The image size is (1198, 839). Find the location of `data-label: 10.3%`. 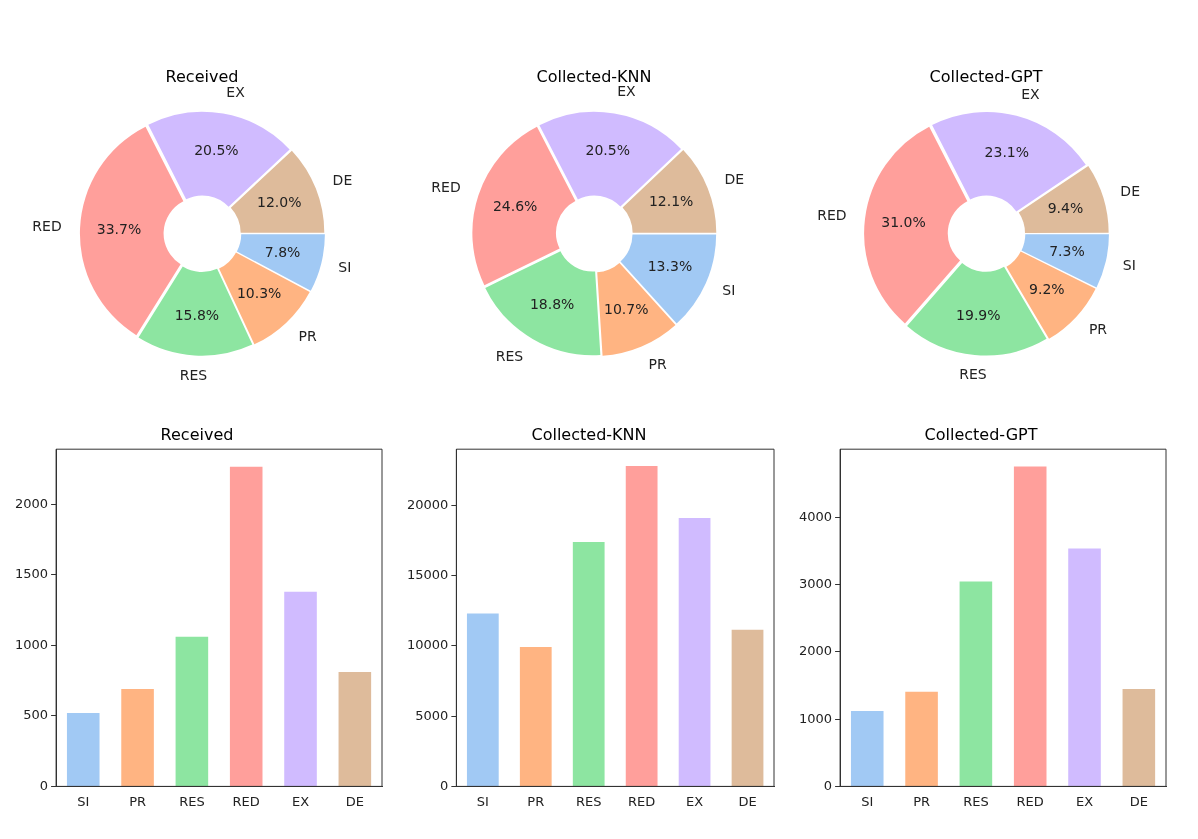

data-label: 10.3% is located at coordinates (259, 292).